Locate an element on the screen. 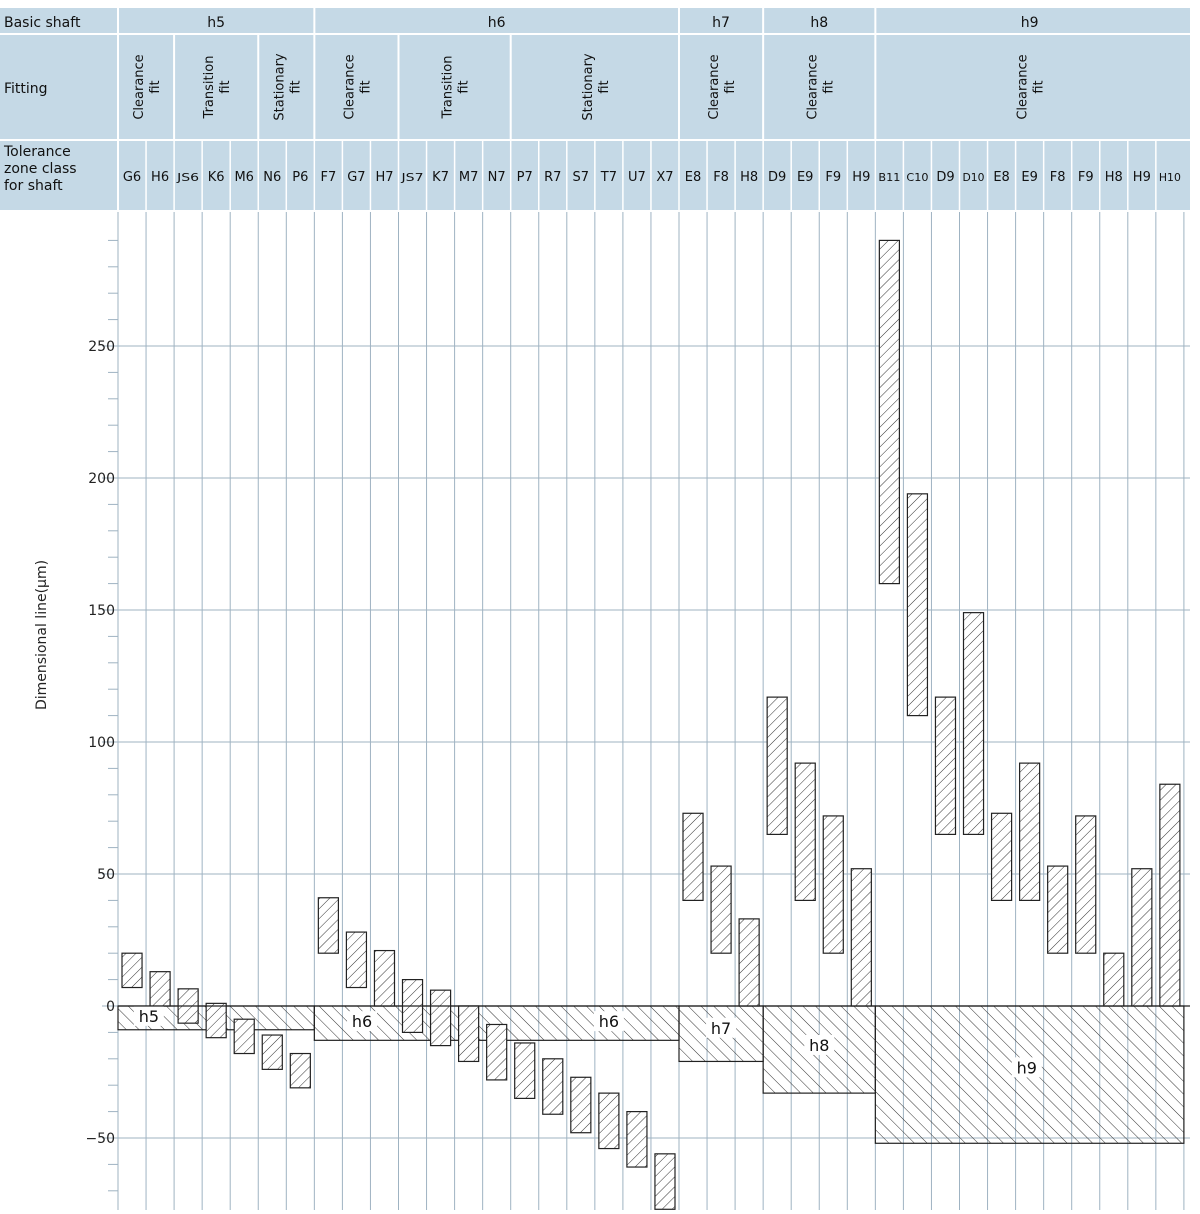 This screenshot has width=1200, height=1214. header-tolerance-label: zone class is located at coordinates (40, 169).